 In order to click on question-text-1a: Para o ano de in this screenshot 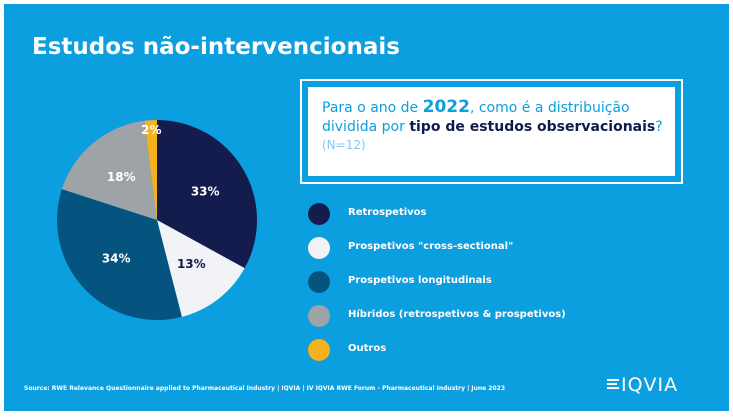, I will do `click(372, 108)`.